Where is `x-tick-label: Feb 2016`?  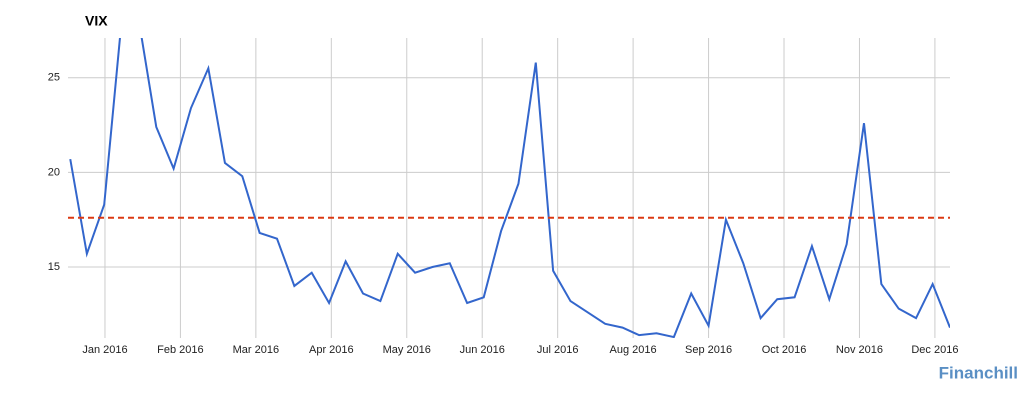
x-tick-label: Feb 2016 is located at coordinates (180, 350).